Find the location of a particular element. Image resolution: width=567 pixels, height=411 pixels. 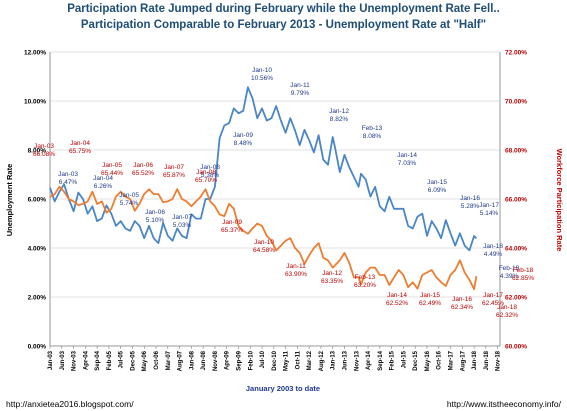

x-tick-label: Jan-08 is located at coordinates (192, 360).